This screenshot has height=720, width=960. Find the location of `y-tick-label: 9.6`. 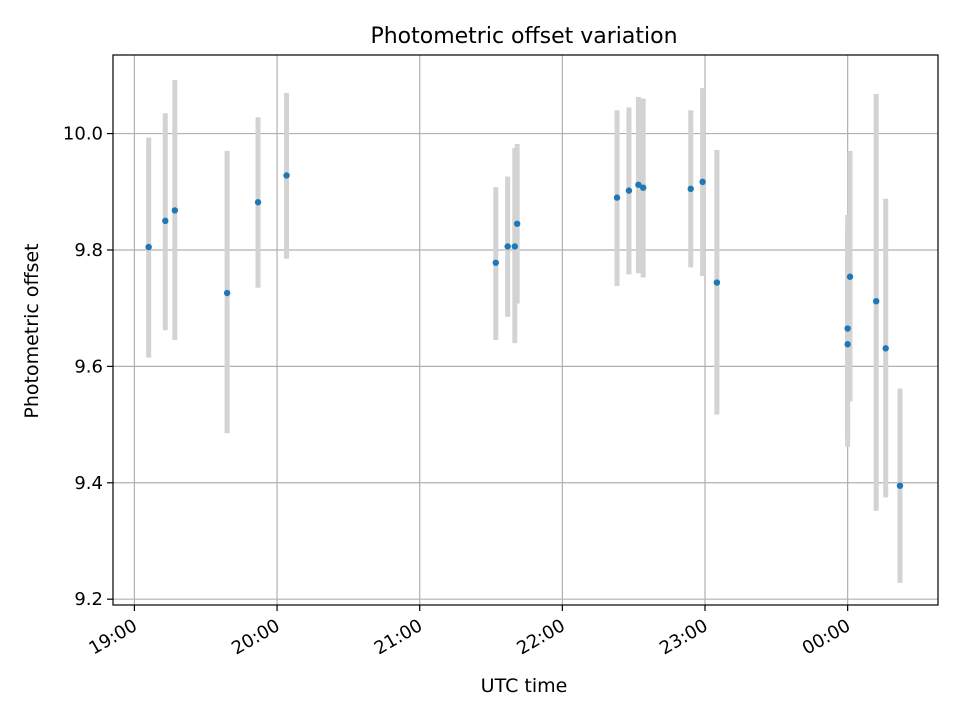

y-tick-label: 9.6 is located at coordinates (88, 366).